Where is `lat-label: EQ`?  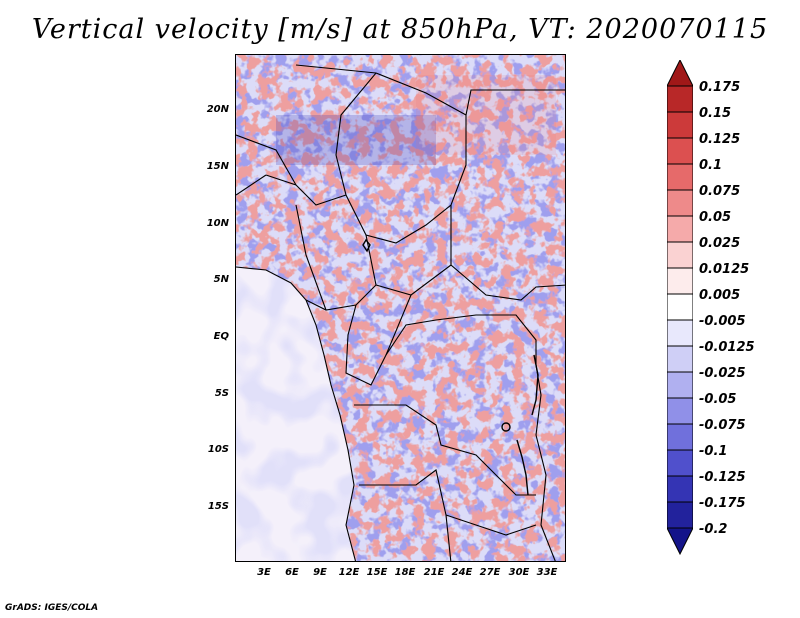 lat-label: EQ is located at coordinates (221, 336).